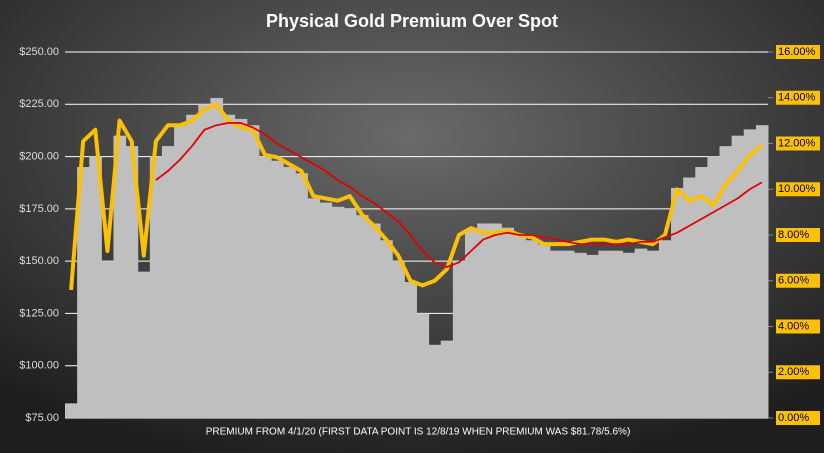 The image size is (824, 453). Describe the element at coordinates (793, 281) in the screenshot. I see `y2-tick-label: 6.00%` at that location.